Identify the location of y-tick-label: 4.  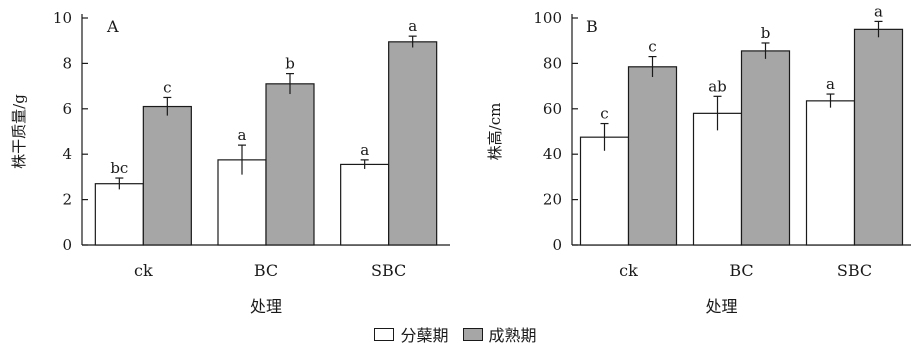
(67, 154).